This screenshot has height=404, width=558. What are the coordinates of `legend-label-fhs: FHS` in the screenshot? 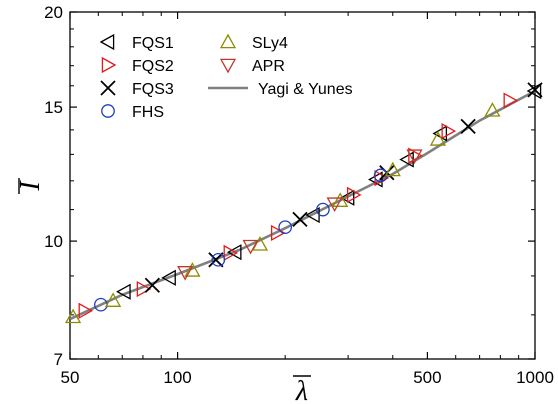 It's located at (148, 112).